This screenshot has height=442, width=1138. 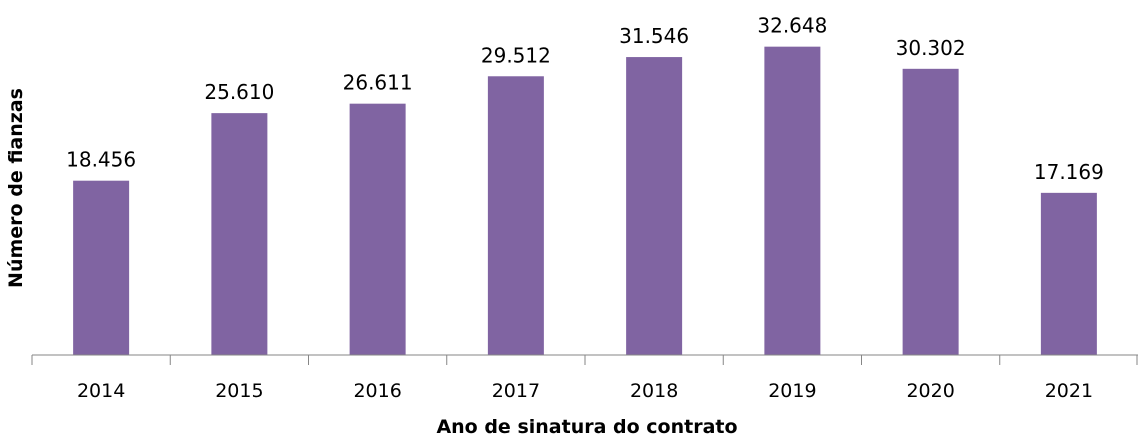 I want to click on data-label-2014: 18.456, so click(x=101, y=160).